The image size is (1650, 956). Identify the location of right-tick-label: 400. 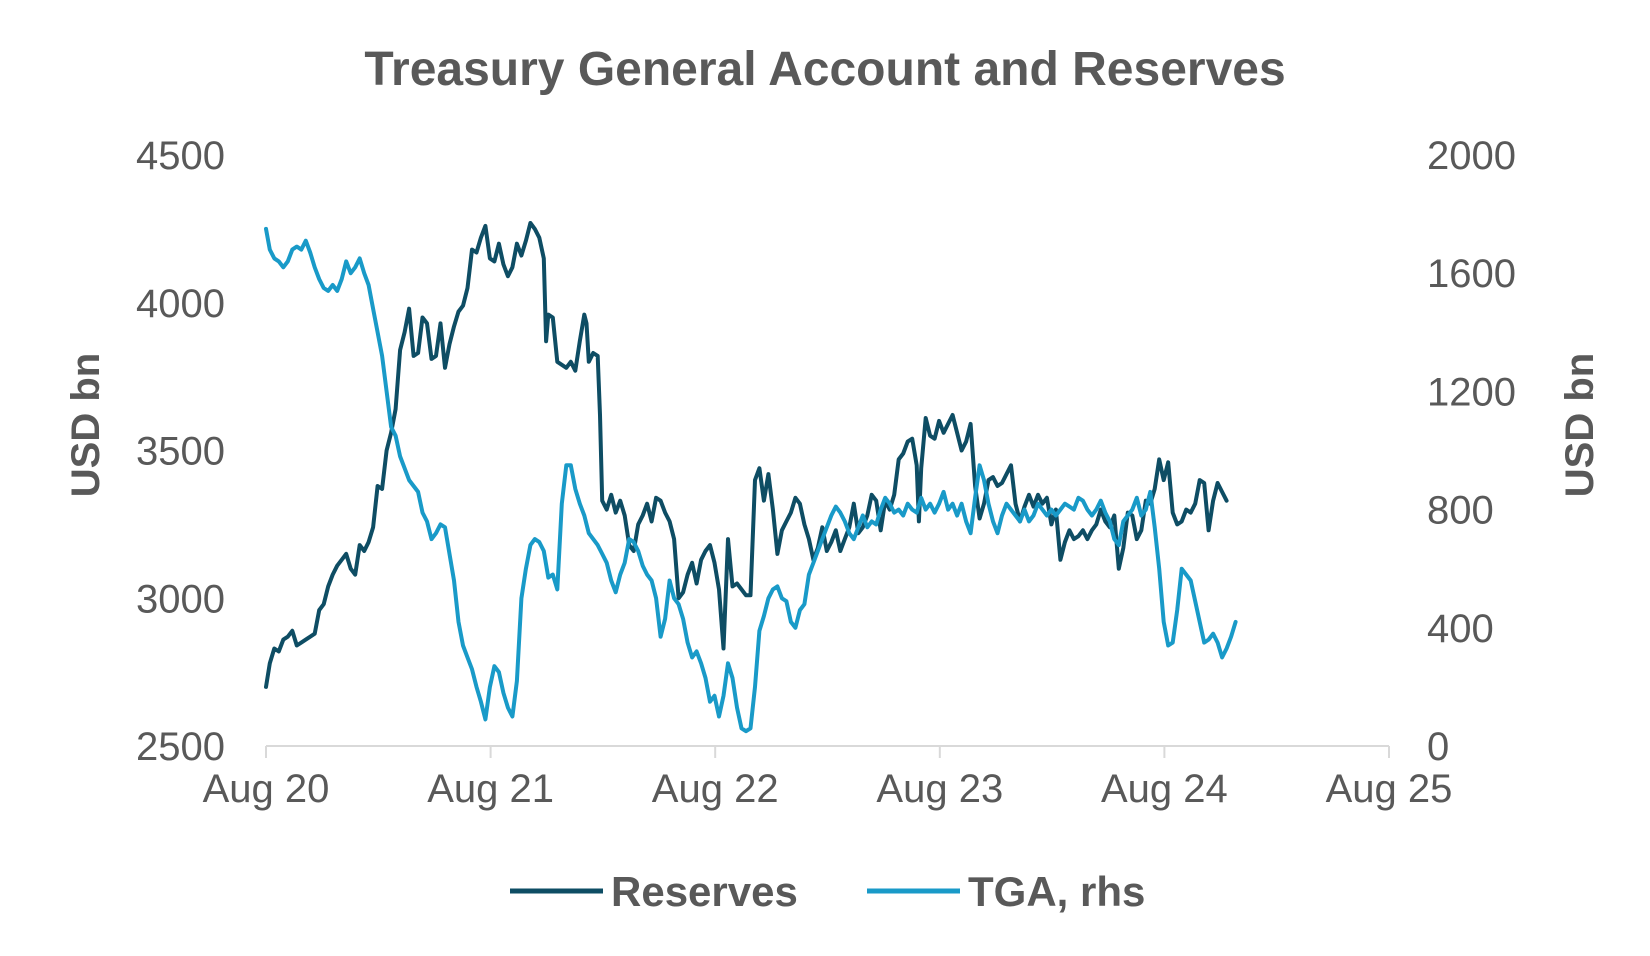
(1460, 629).